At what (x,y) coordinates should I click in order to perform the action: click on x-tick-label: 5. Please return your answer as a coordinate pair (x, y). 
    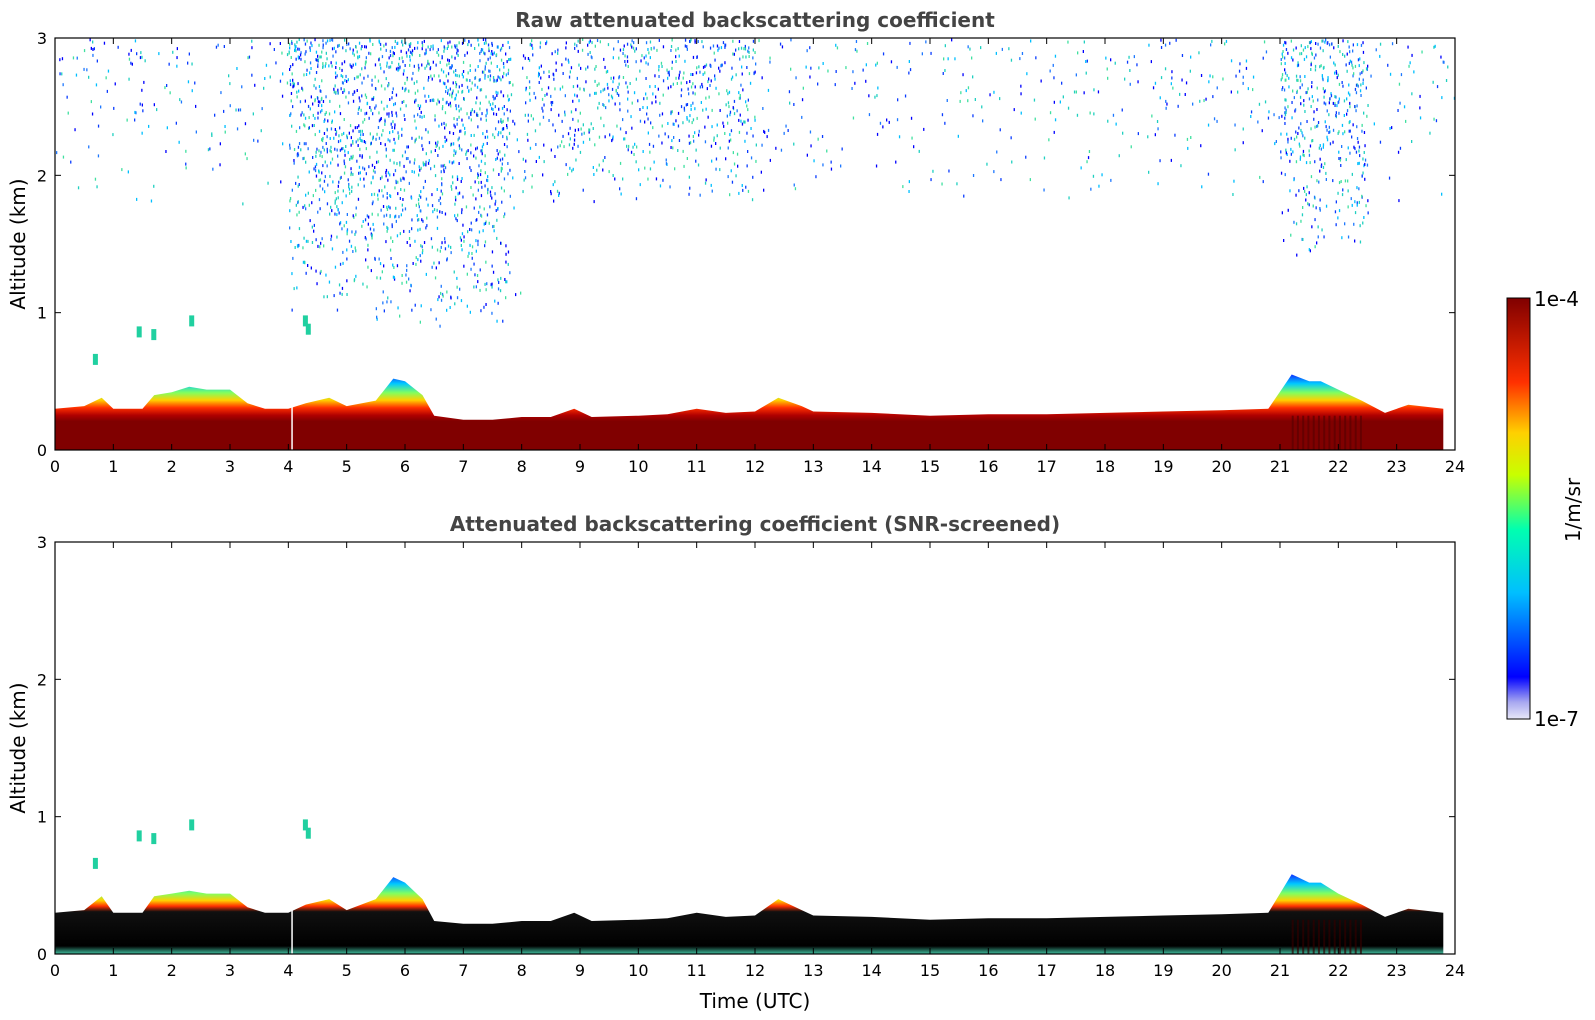
    Looking at the image, I should click on (347, 466).